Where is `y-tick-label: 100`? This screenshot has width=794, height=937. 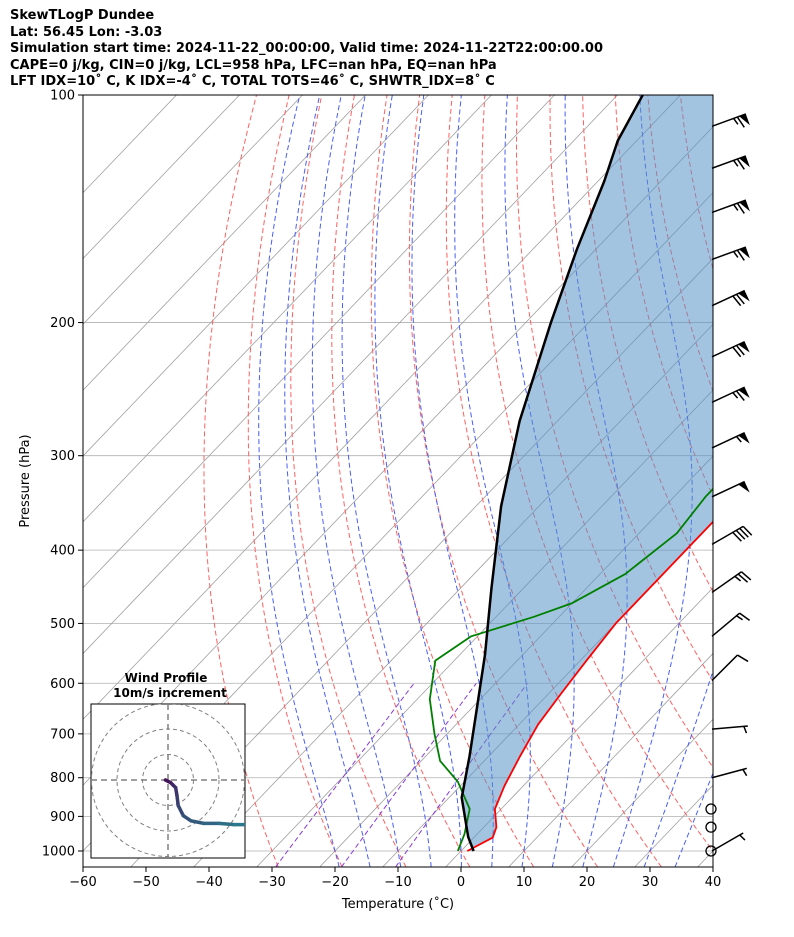 y-tick-label: 100 is located at coordinates (62, 96).